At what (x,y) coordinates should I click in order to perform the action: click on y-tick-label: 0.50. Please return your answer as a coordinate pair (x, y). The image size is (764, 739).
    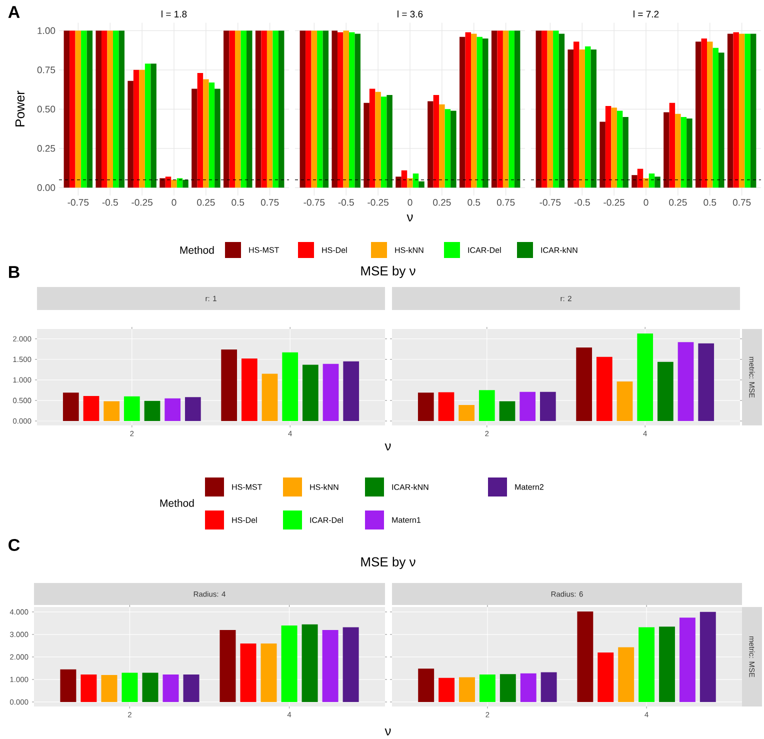
    Looking at the image, I should click on (46, 109).